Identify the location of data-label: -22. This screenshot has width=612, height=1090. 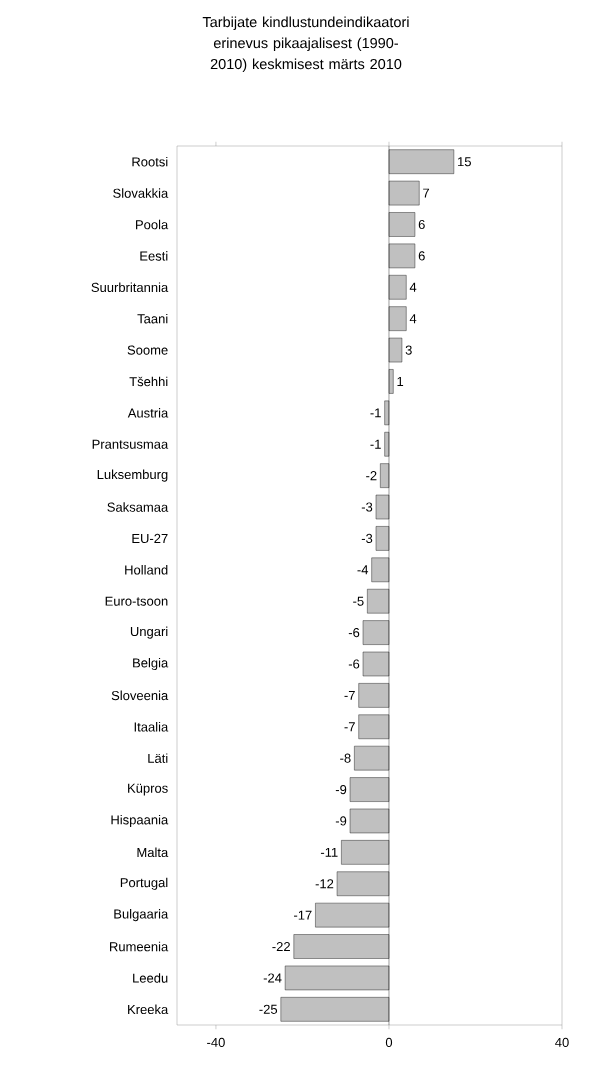
(281, 946).